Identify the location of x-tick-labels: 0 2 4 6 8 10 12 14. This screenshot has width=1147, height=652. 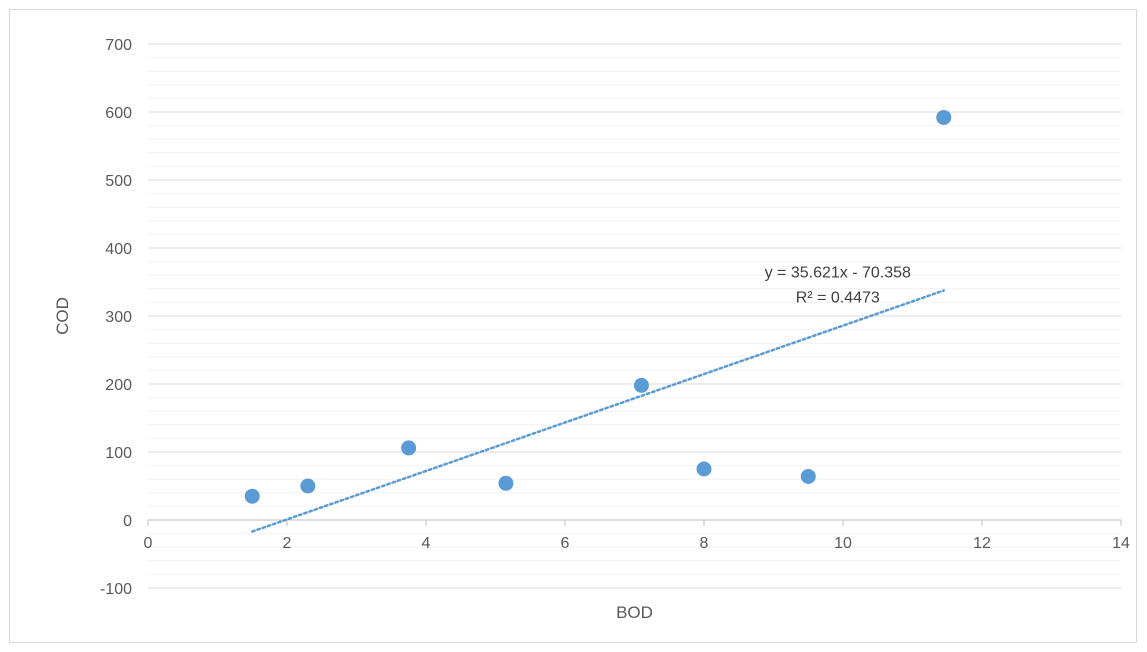
(637, 543).